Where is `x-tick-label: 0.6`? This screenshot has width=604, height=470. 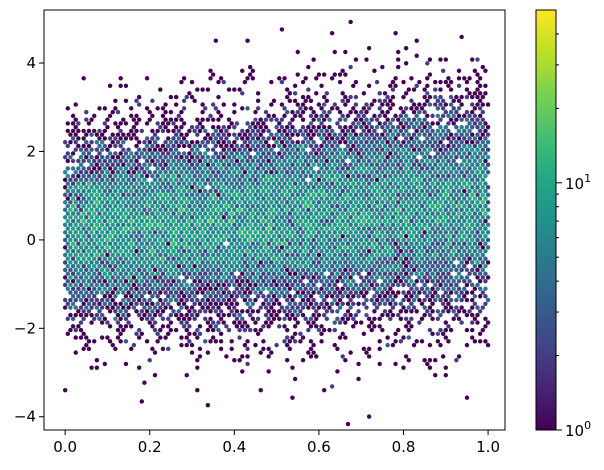
x-tick-label: 0.6 is located at coordinates (319, 447).